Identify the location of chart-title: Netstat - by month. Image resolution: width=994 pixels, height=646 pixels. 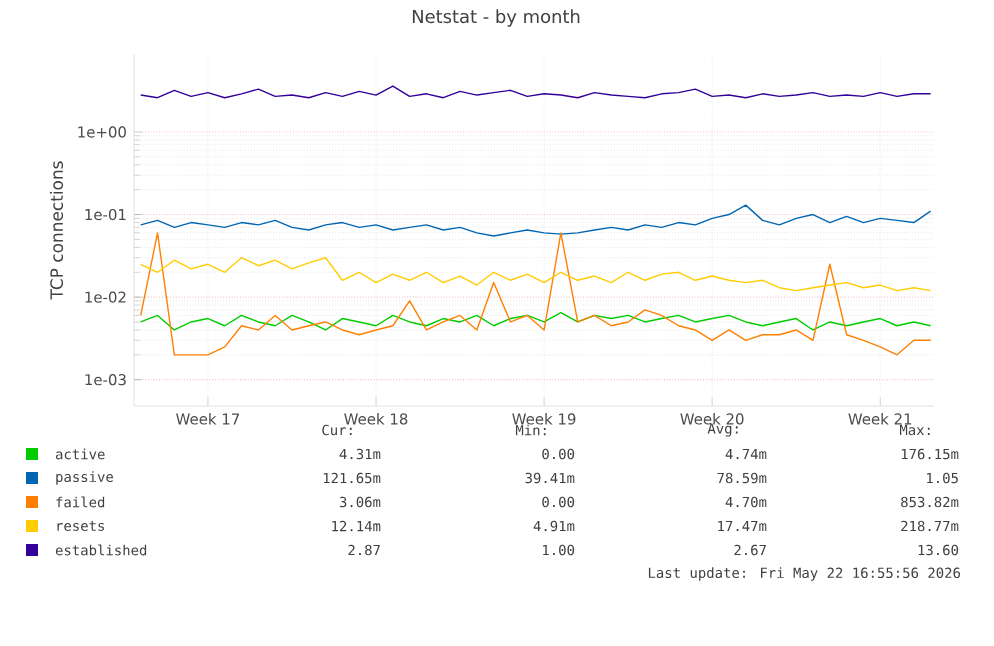
(496, 18).